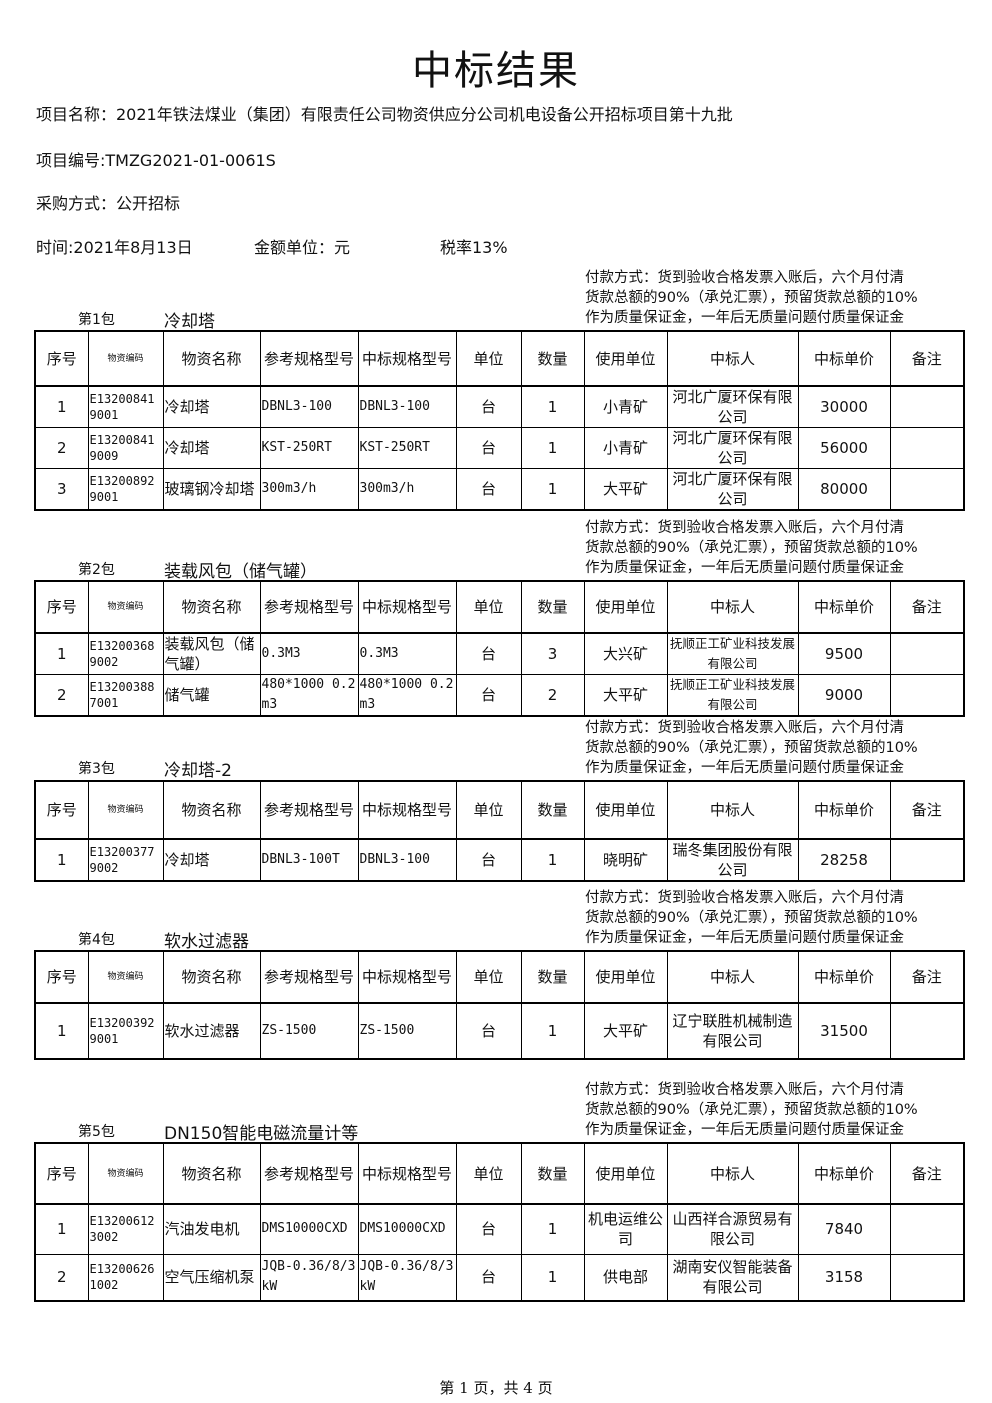  Describe the element at coordinates (125, 1277) in the screenshot. I see `cell: E132006261002` at that location.